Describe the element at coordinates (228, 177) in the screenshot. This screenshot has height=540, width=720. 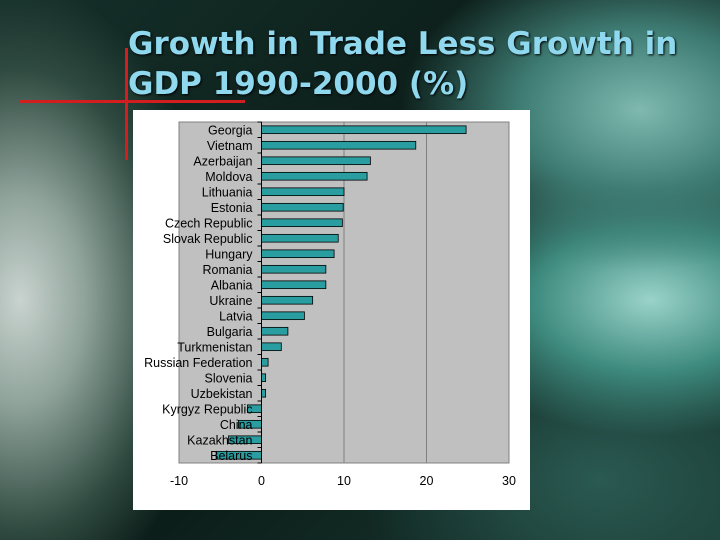
I see `category-label: Moldova` at that location.